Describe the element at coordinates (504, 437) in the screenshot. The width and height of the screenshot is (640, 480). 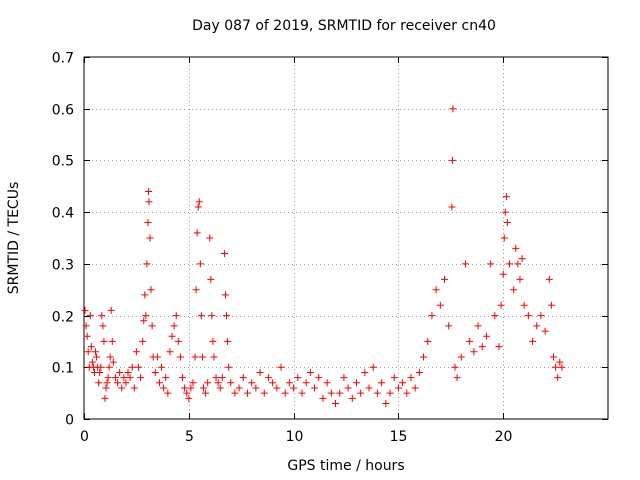
I see `x-tick-label: 20` at that location.